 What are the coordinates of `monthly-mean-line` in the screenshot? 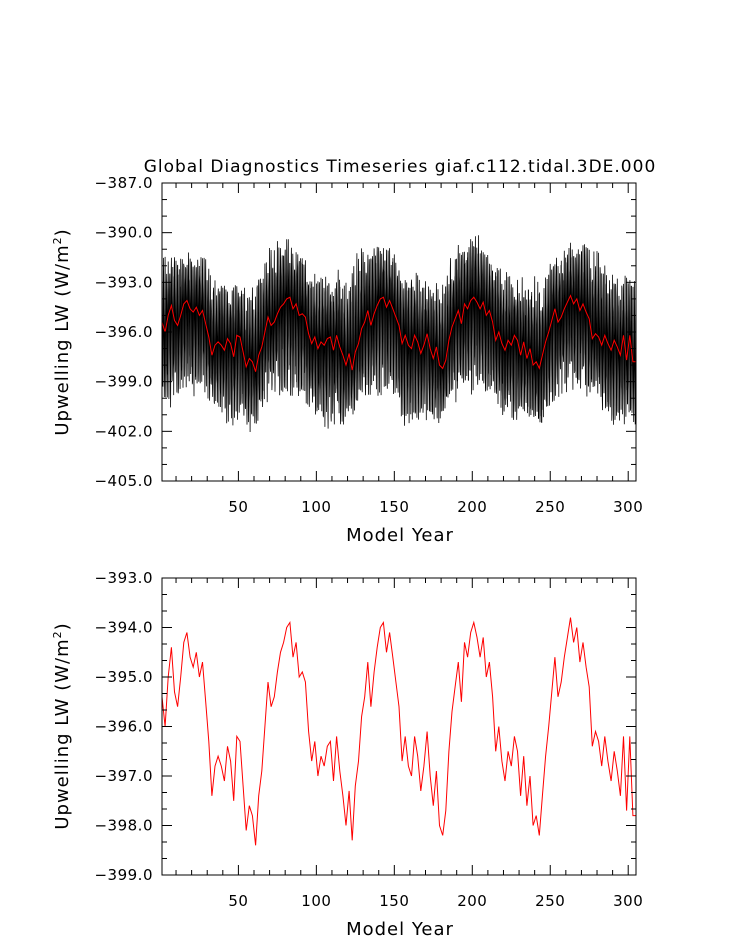 It's located at (399, 334).